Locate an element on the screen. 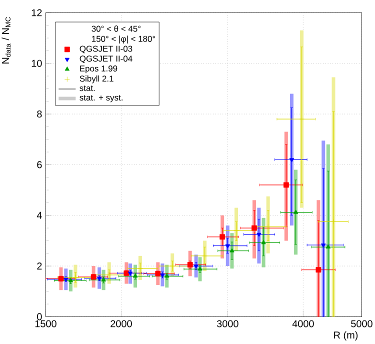 The height and width of the screenshot is (344, 375). legend-label: Epos 1.99 is located at coordinates (99, 70).